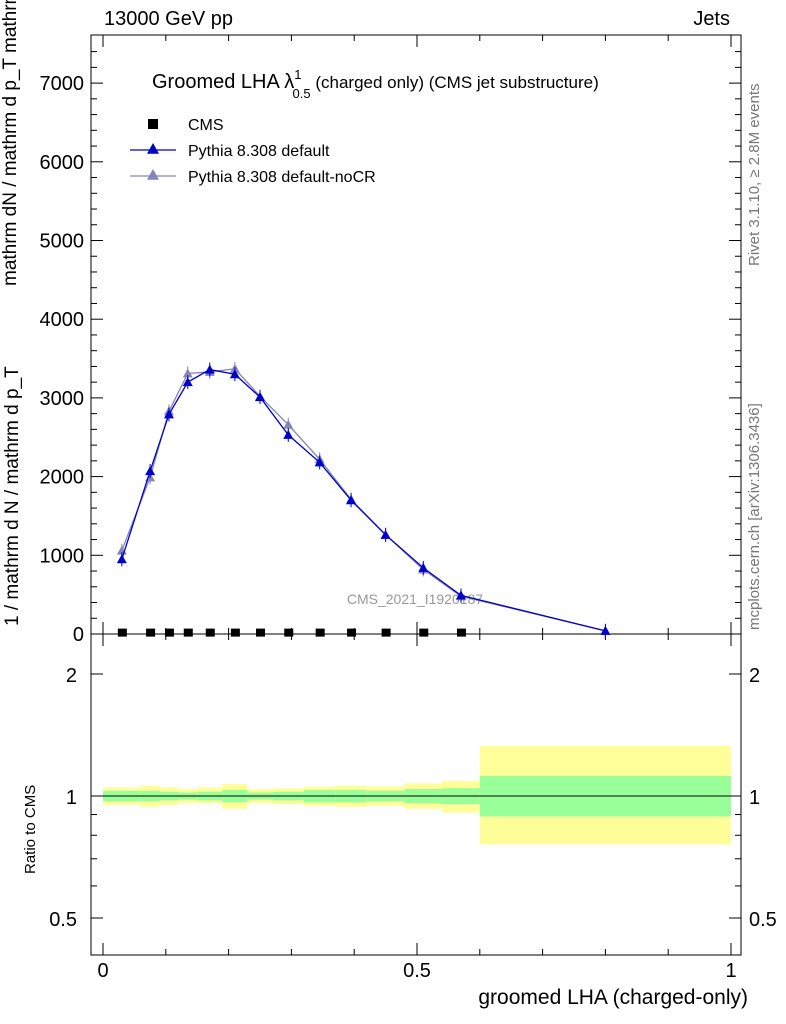 The height and width of the screenshot is (1024, 786). Describe the element at coordinates (711, 19) in the screenshot. I see `process-label: Jets` at that location.